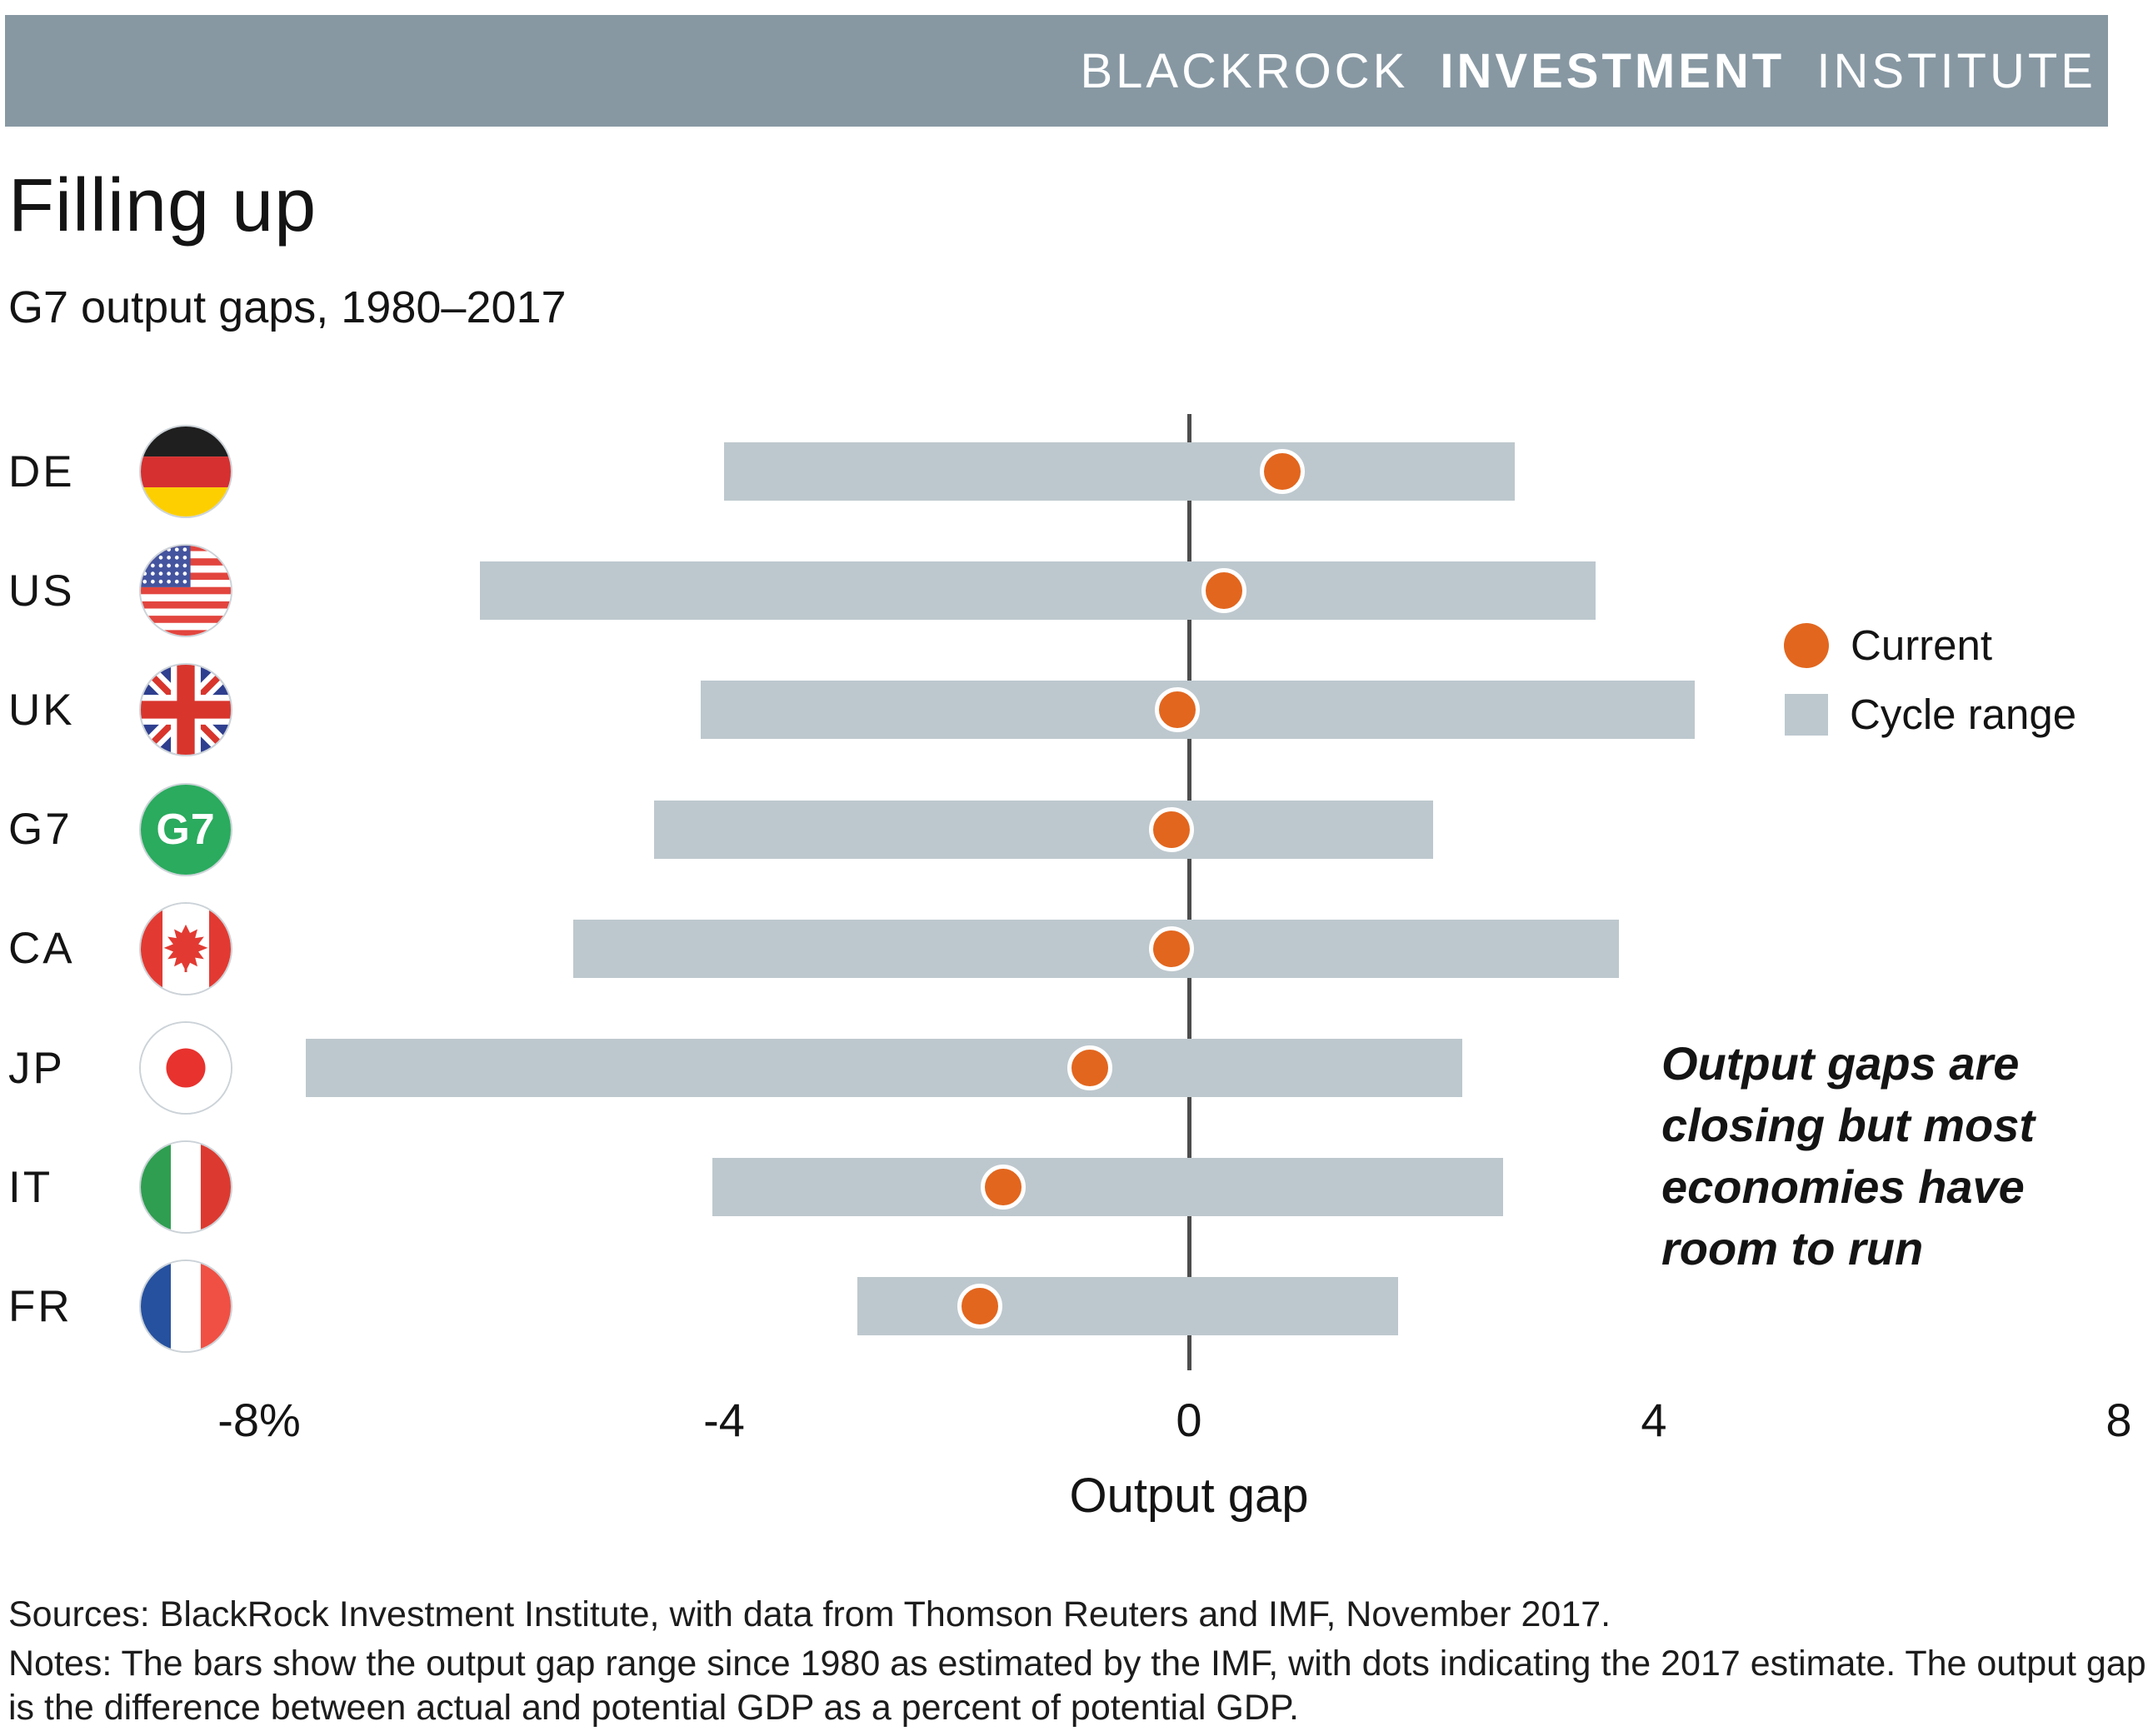  Describe the element at coordinates (979, 1306) in the screenshot. I see `current-dot-fr` at that location.